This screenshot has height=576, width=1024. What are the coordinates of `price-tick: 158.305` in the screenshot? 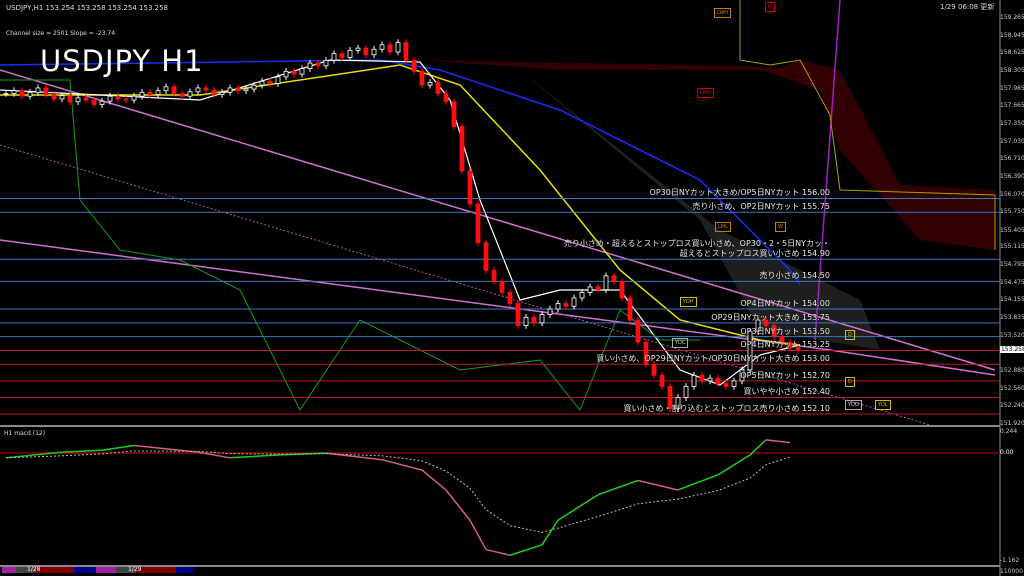 It's located at (1012, 71).